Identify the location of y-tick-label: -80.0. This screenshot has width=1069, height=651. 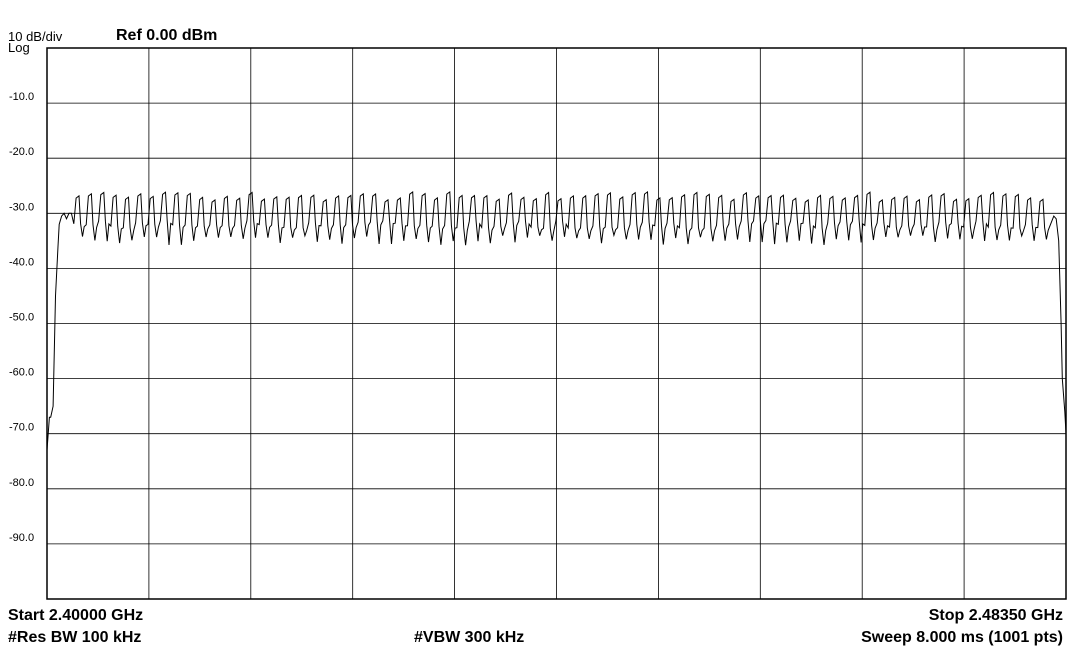
(21, 483).